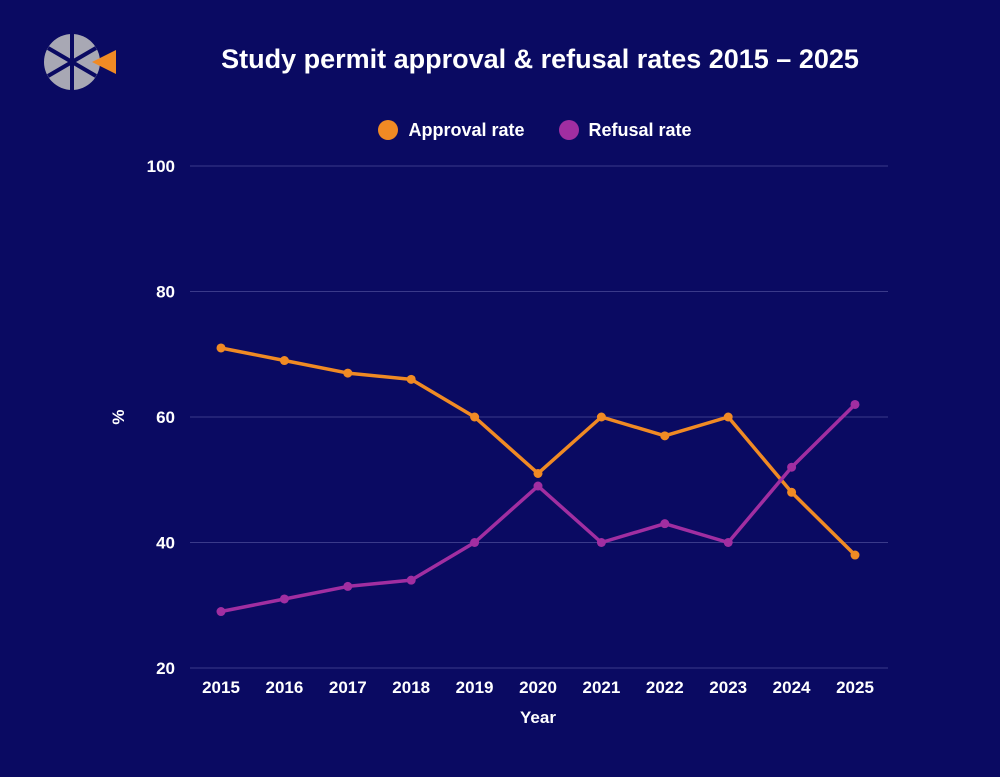 The height and width of the screenshot is (777, 1000). Describe the element at coordinates (665, 687) in the screenshot. I see `x-tick-label: 2022` at that location.